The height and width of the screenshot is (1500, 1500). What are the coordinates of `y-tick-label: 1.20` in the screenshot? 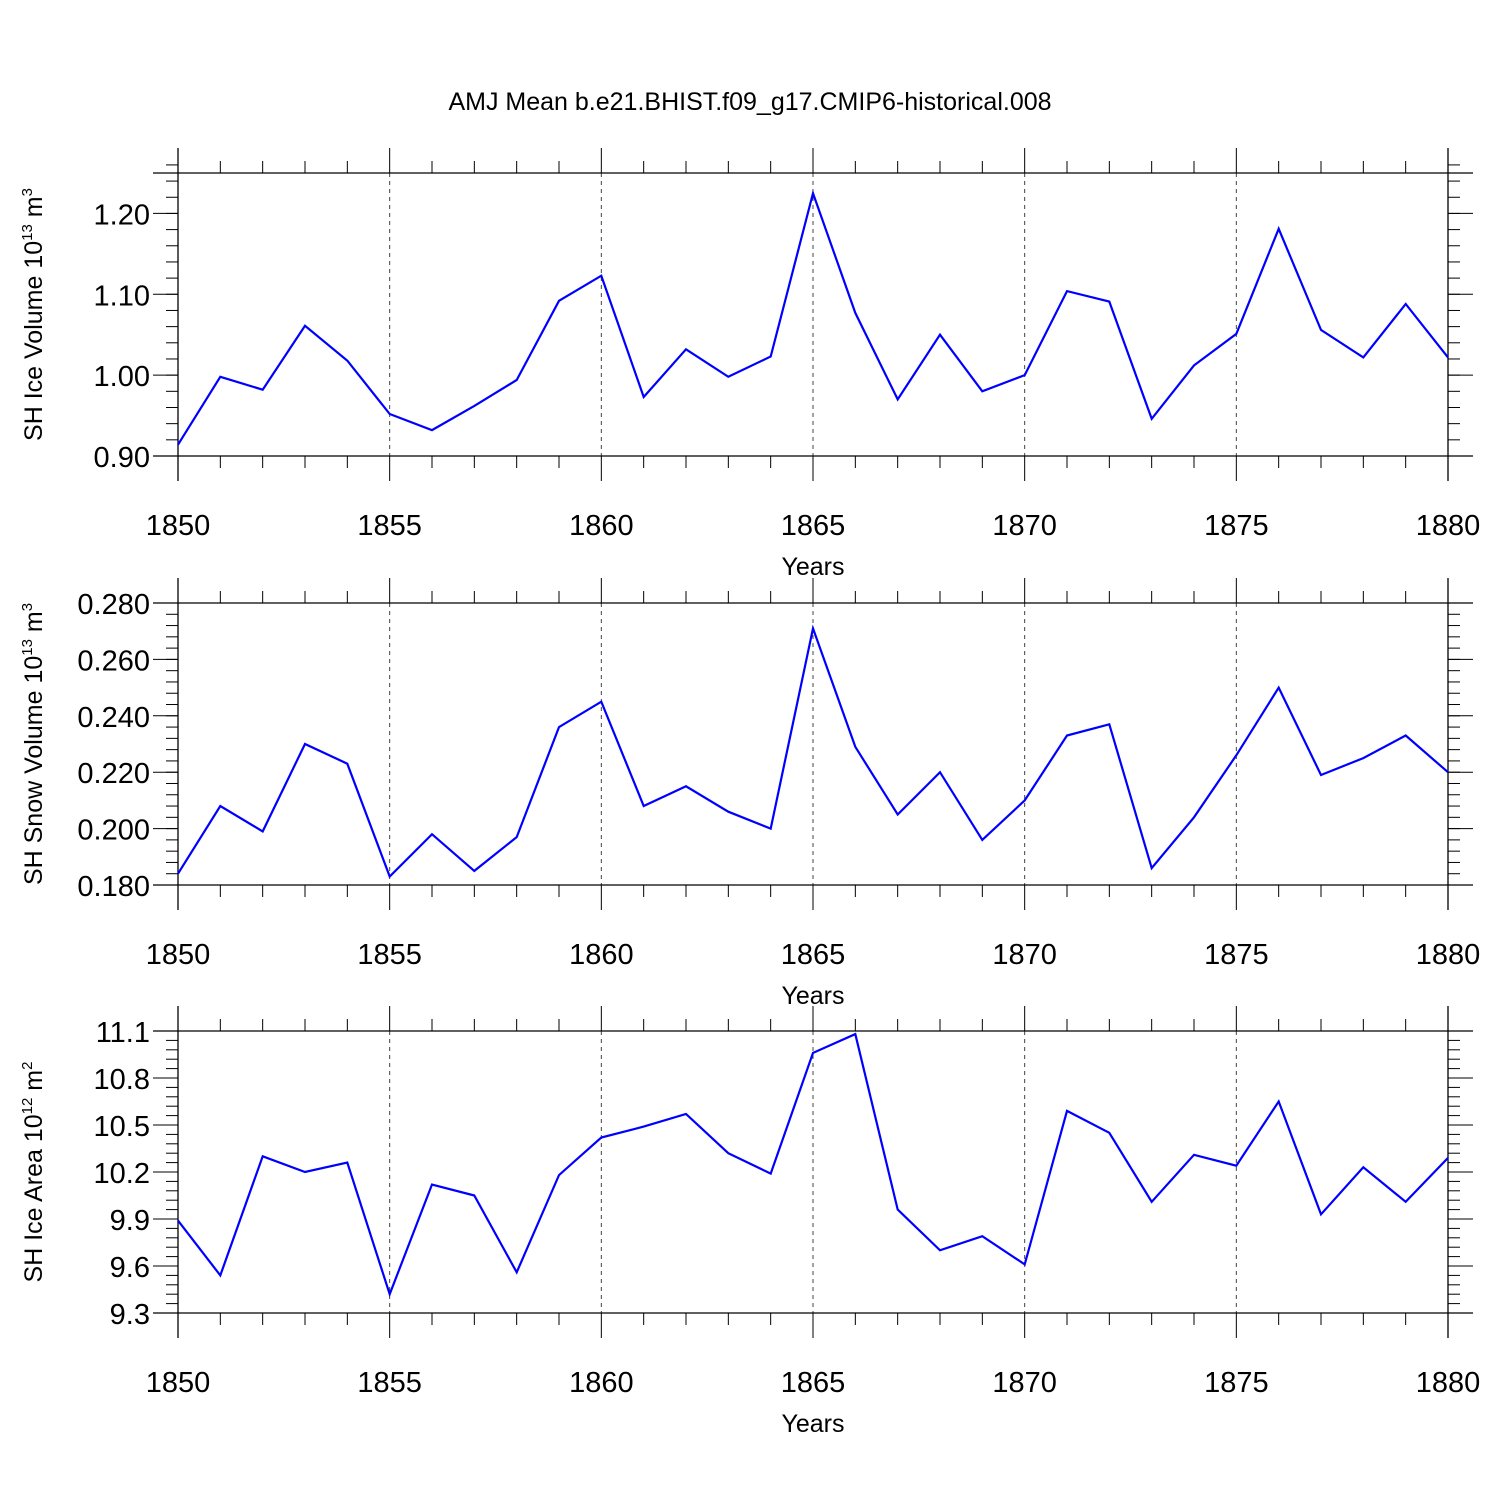 It's located at (122, 215).